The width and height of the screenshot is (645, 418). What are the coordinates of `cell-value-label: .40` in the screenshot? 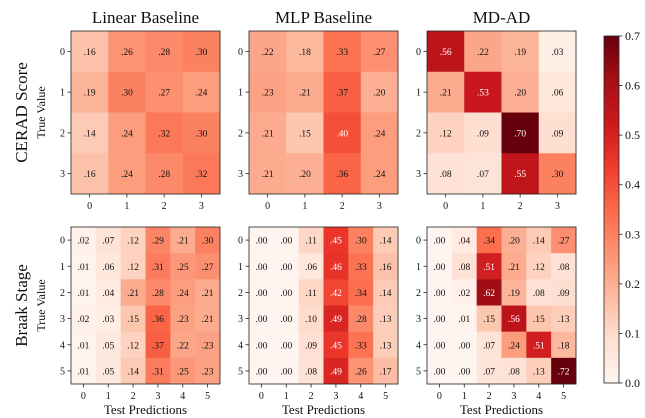 It's located at (342, 134).